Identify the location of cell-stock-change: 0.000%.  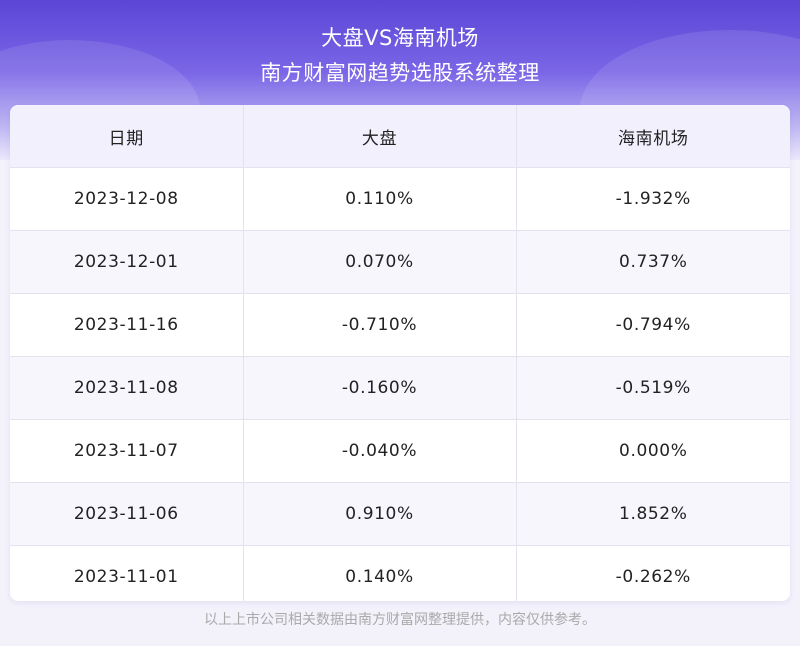
(653, 451).